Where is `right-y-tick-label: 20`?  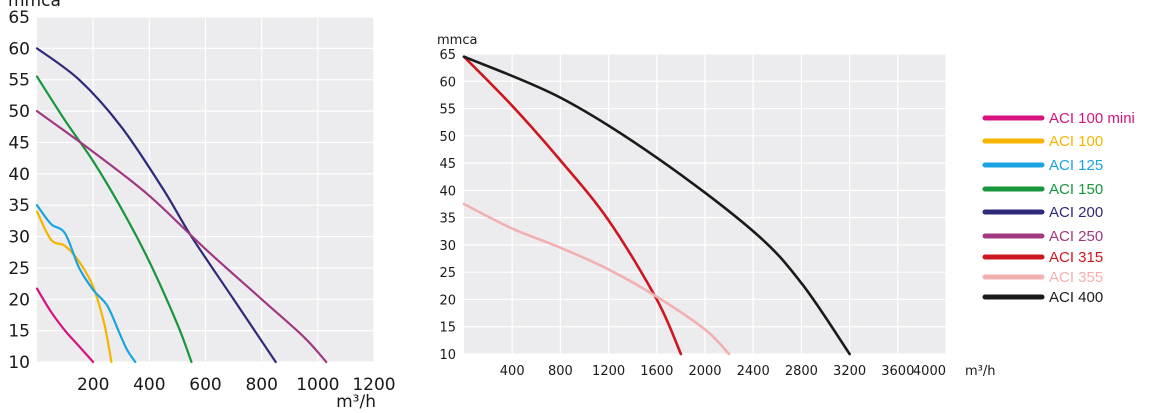 right-y-tick-label: 20 is located at coordinates (447, 300).